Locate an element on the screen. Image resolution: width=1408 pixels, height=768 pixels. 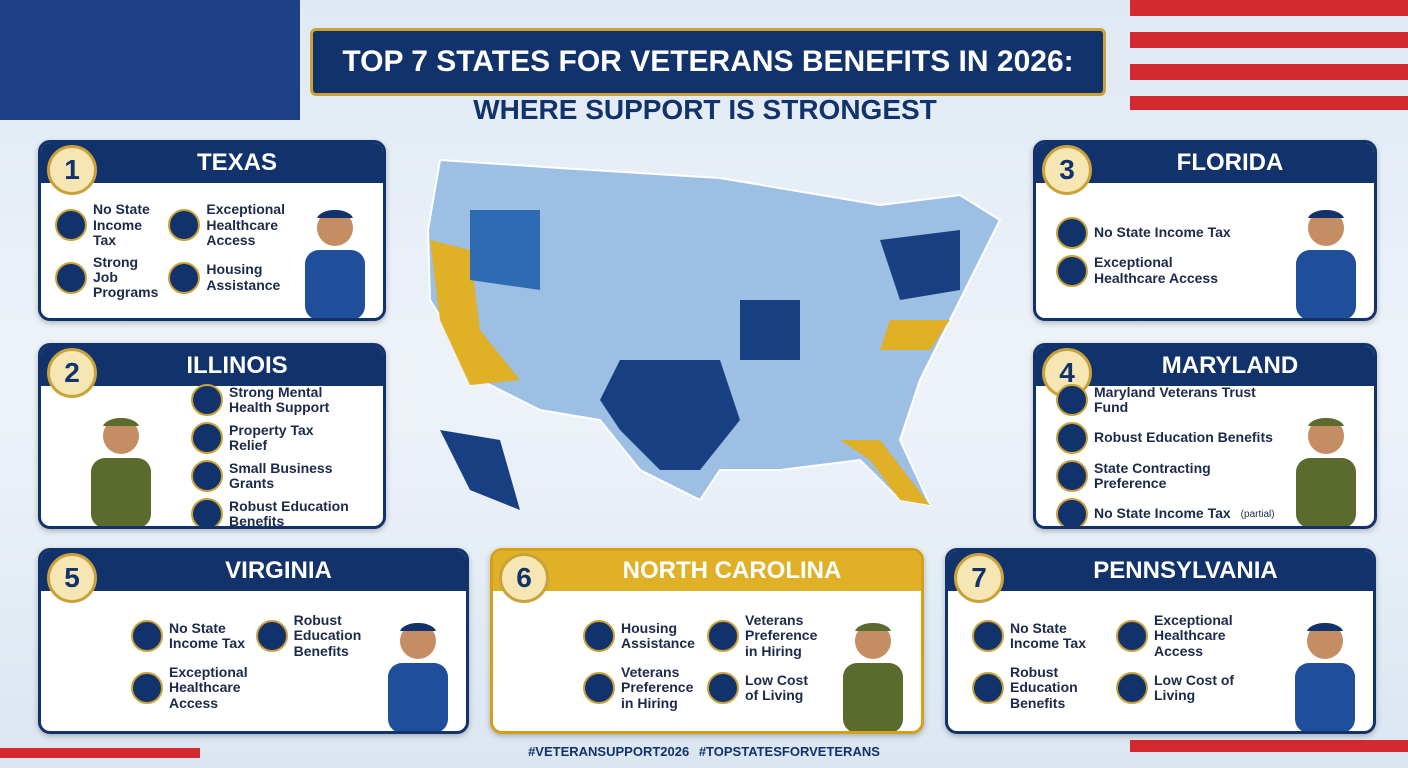
hashtag: #VETERANSUPPORT2026 is located at coordinates (609, 751).